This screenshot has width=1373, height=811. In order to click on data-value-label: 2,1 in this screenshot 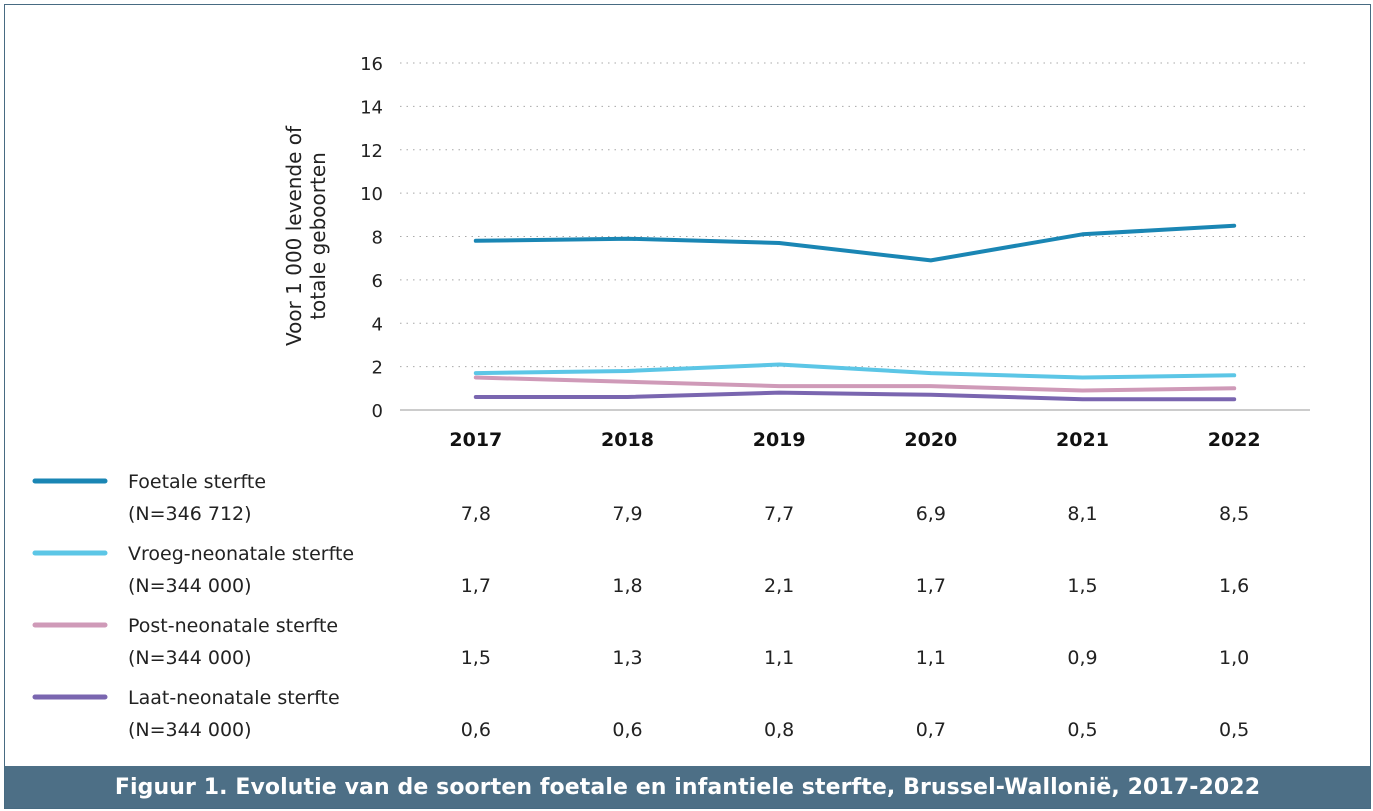, I will do `click(779, 586)`.